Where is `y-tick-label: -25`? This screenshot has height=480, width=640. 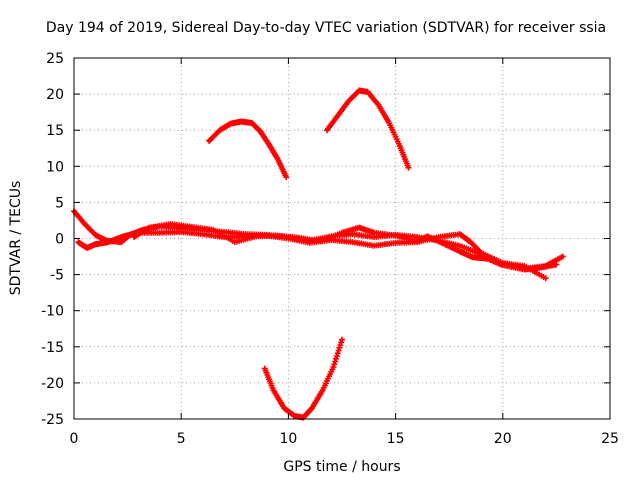
y-tick-label: -25 is located at coordinates (52, 420).